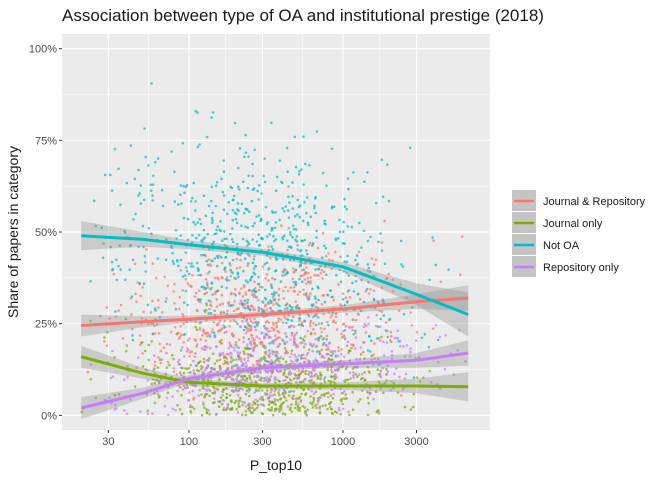  I want to click on legend-label: Journal only, so click(573, 224).